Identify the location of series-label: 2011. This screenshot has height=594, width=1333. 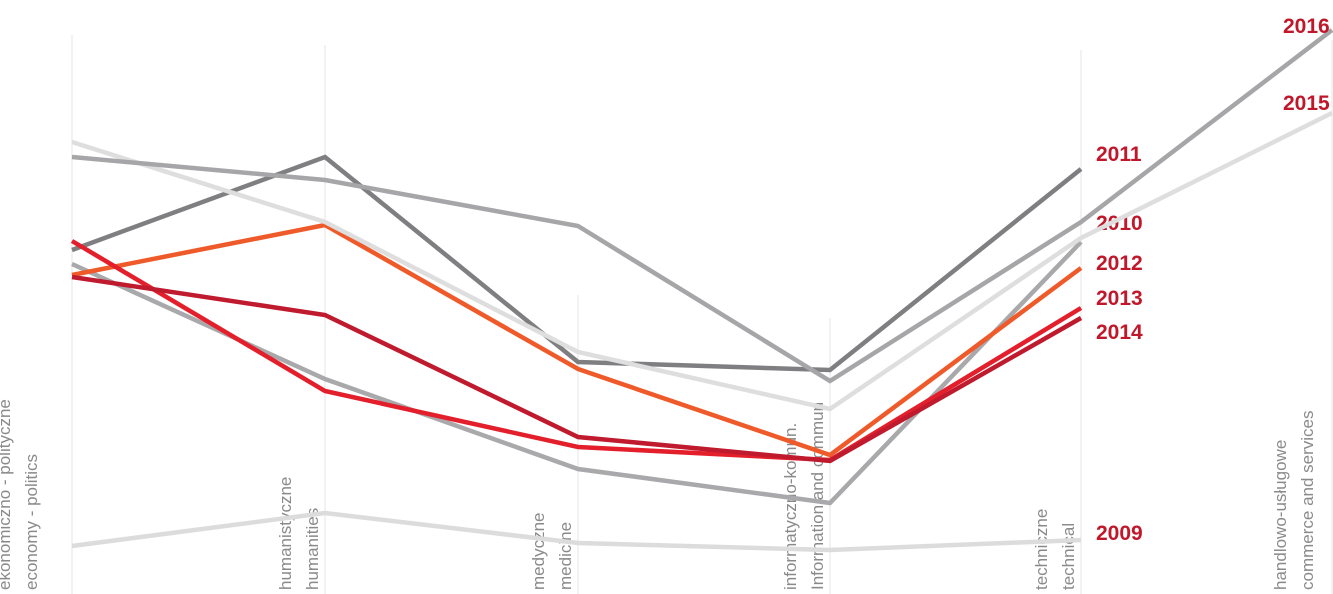
(1119, 154).